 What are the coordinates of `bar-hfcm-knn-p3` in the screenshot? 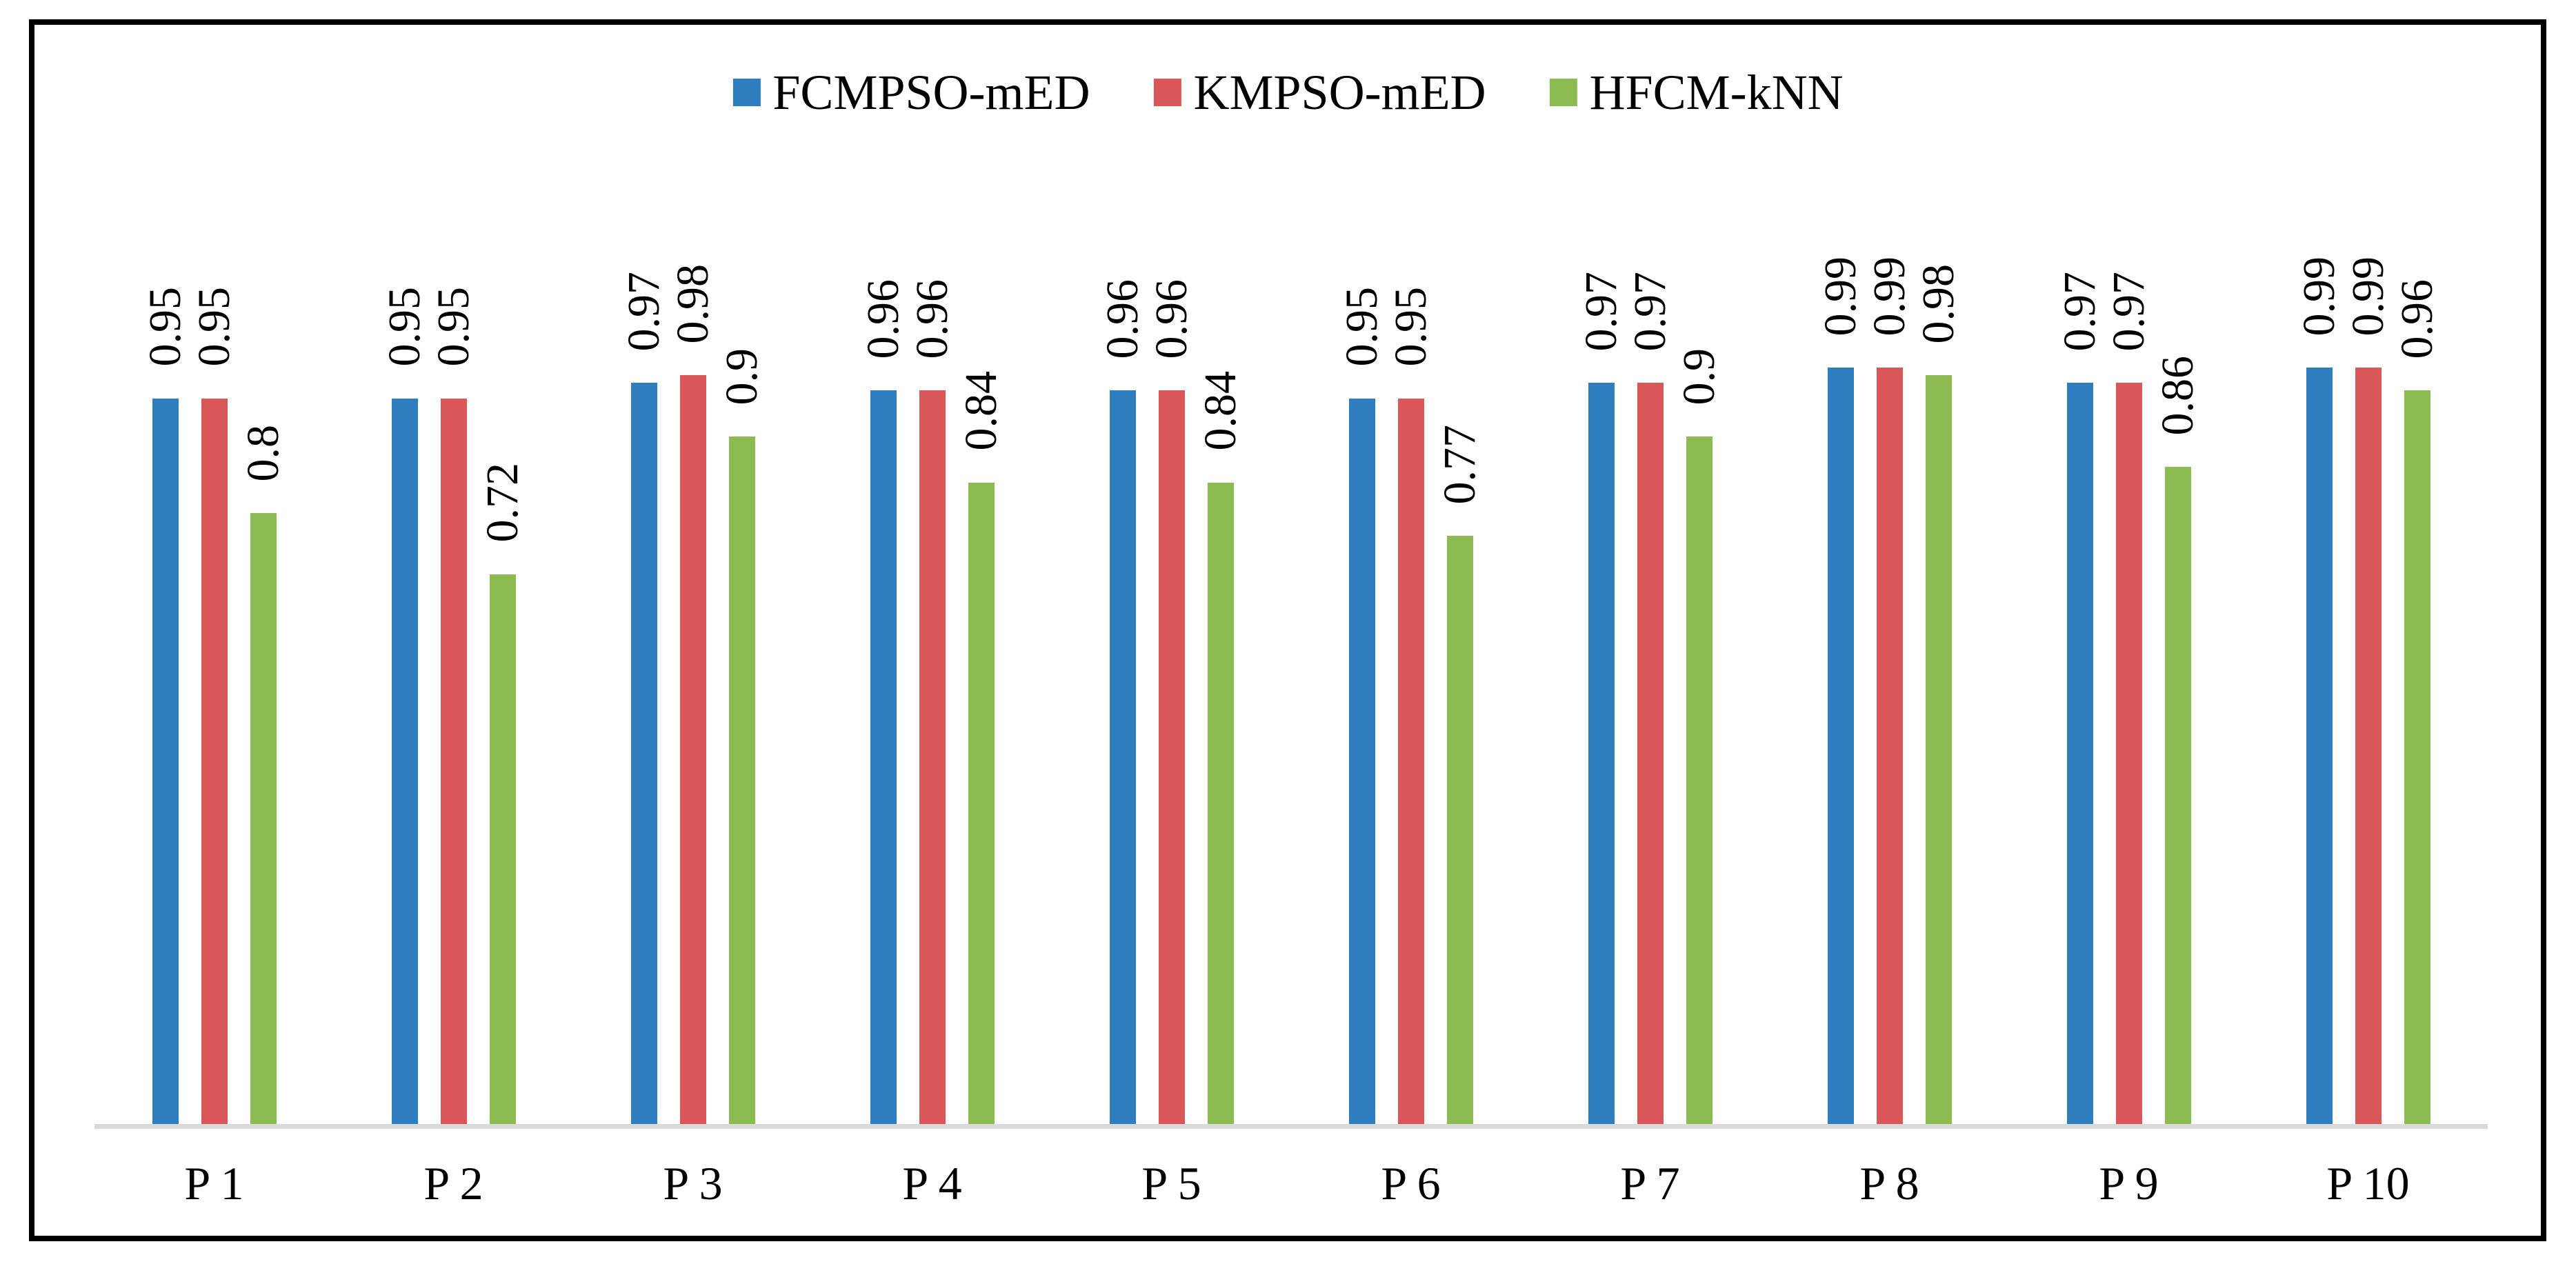 It's located at (741, 781).